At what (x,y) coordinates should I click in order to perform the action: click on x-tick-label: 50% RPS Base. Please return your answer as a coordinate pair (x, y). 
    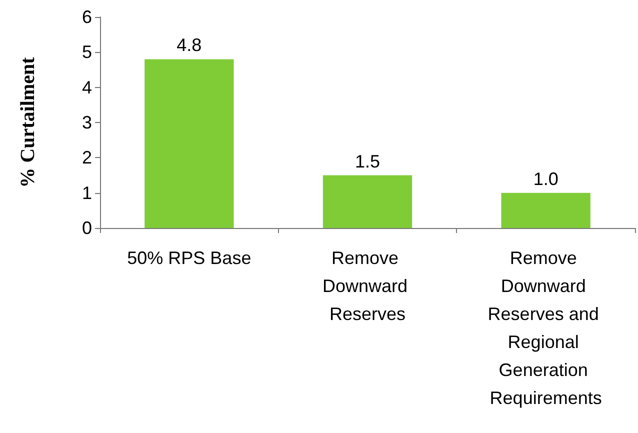
    Looking at the image, I should click on (189, 258).